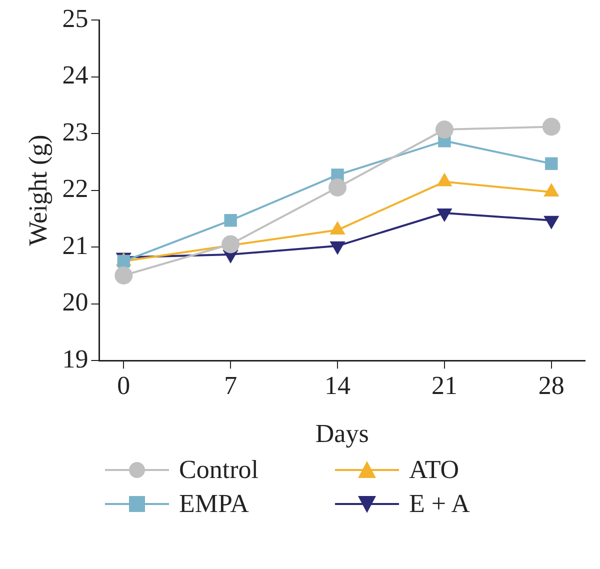 The width and height of the screenshot is (600, 569). What do you see at coordinates (434, 470) in the screenshot?
I see `legend-label: ATO` at bounding box center [434, 470].